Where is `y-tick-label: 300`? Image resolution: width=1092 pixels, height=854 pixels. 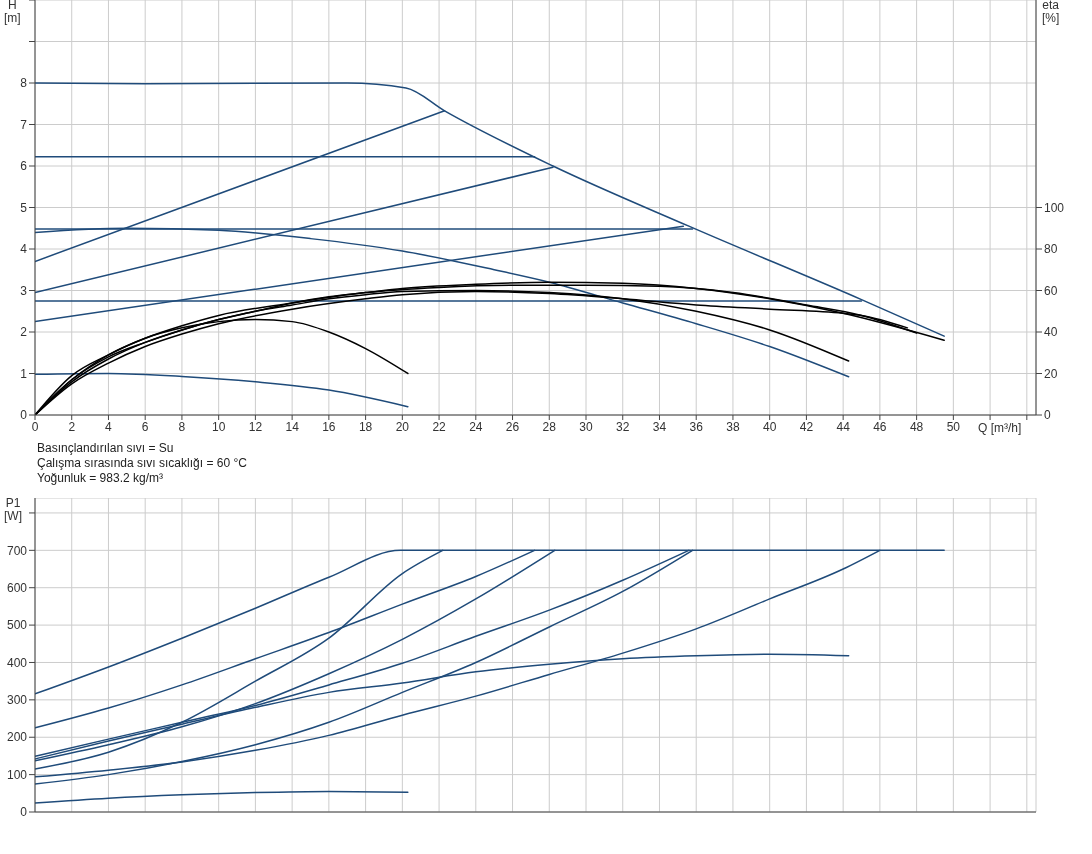
y-tick-label: 300 is located at coordinates (17, 700).